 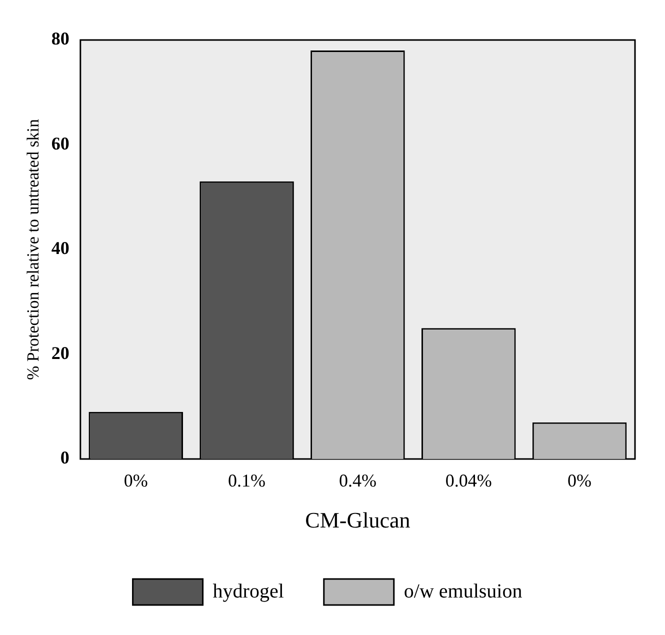 What do you see at coordinates (60, 352) in the screenshot?
I see `y-tick-label: 20` at bounding box center [60, 352].